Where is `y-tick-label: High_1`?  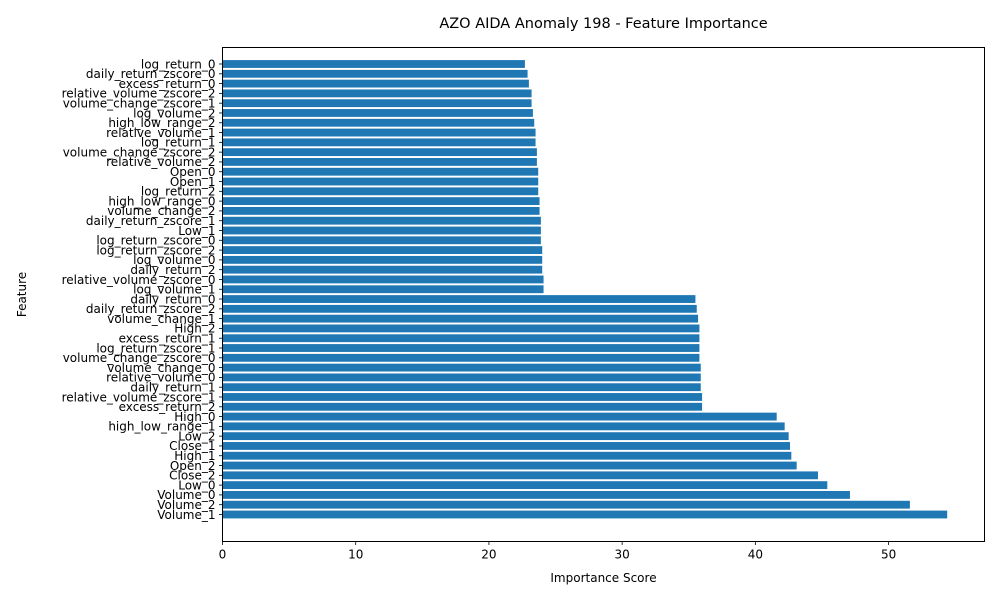 y-tick-label: High_1 is located at coordinates (194, 456).